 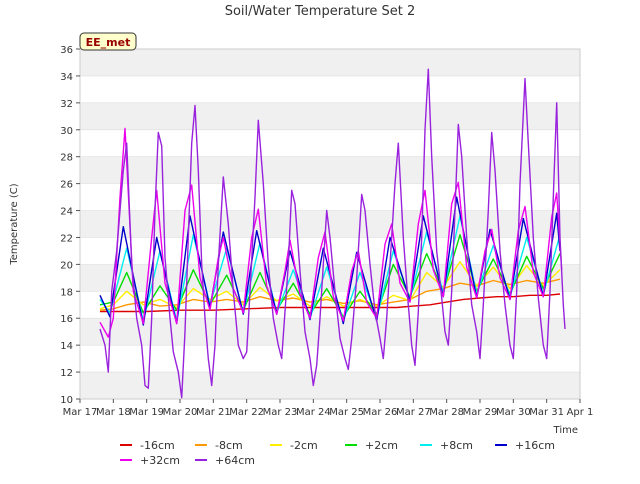 What do you see at coordinates (66, 265) in the screenshot?
I see `y-tick-label: 20` at bounding box center [66, 265].